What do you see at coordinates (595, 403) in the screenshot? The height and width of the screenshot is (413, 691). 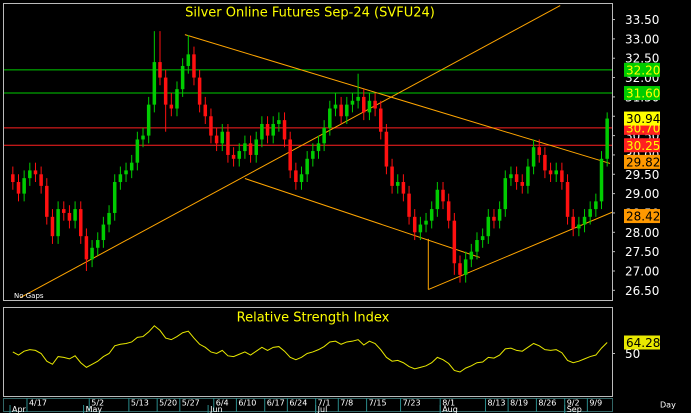 I see `x-tick-label: 9/9` at bounding box center [595, 403].